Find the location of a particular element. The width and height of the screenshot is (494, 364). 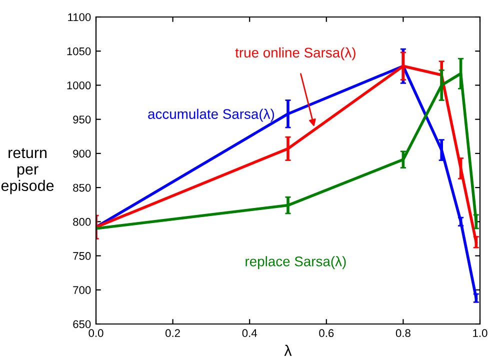

text: true online Sarsa(λ) is located at coordinates (295, 53).